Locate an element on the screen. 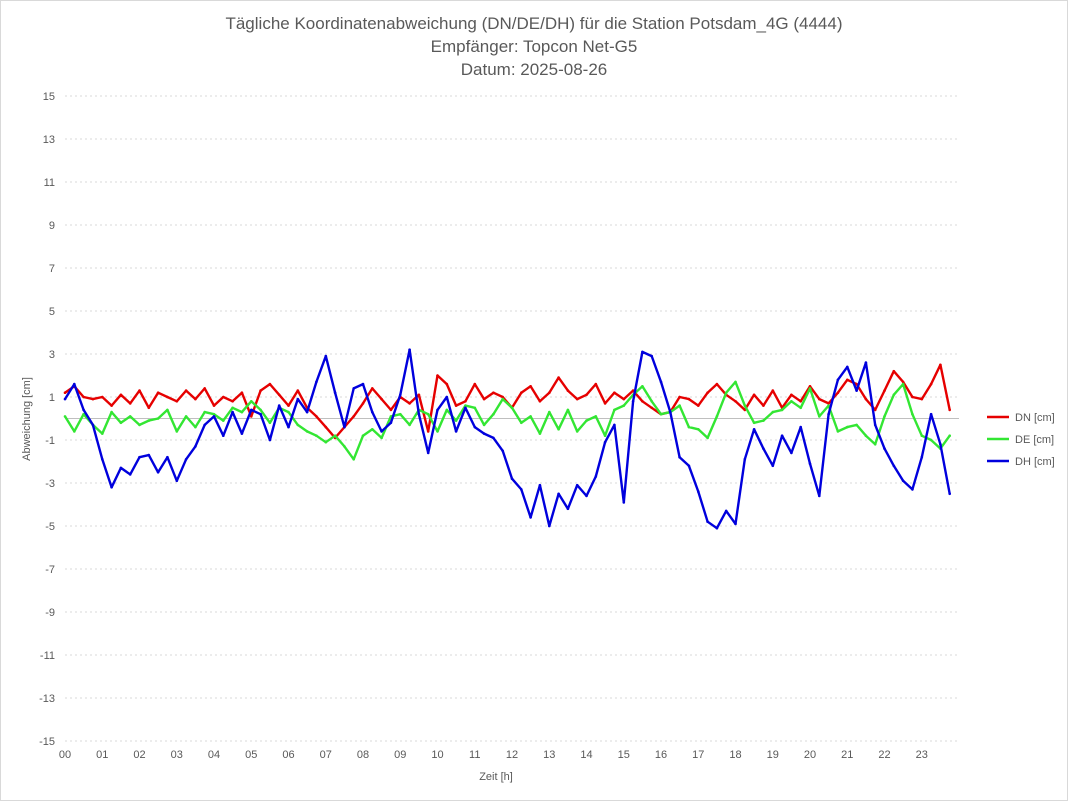  y-tick-label: -9 is located at coordinates (50, 613).